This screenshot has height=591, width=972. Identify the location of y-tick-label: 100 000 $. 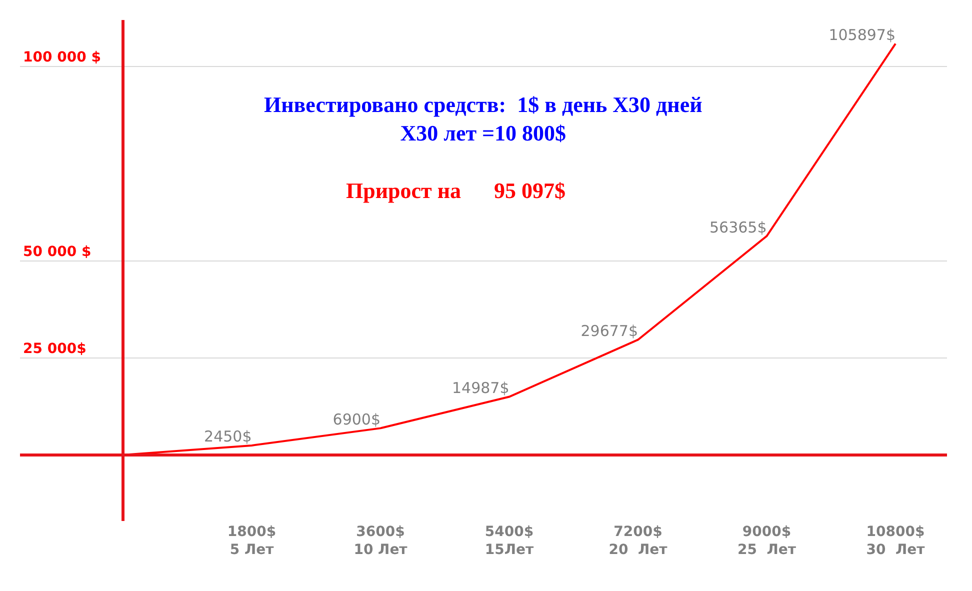
(62, 58).